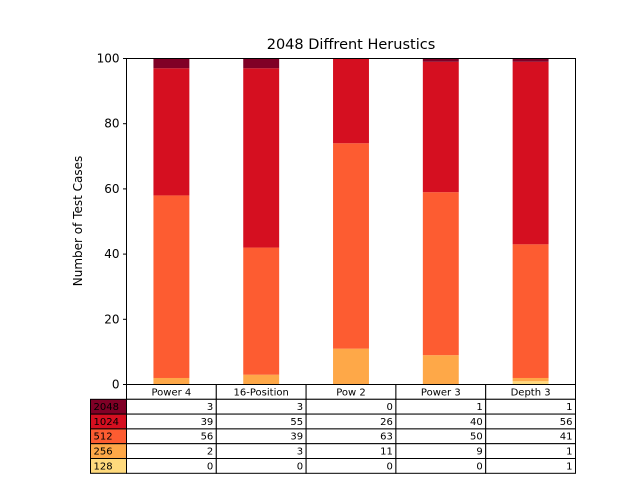  I want to click on table-cell-value: 11, so click(386, 452).